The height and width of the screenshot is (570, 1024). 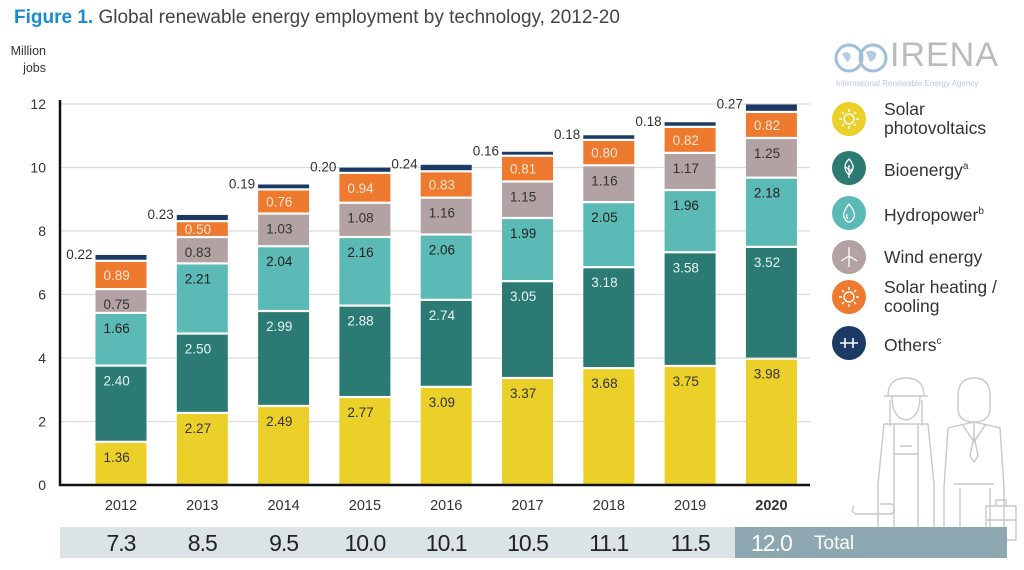 I want to click on data-label-hydropower: 1.66, so click(x=117, y=328).